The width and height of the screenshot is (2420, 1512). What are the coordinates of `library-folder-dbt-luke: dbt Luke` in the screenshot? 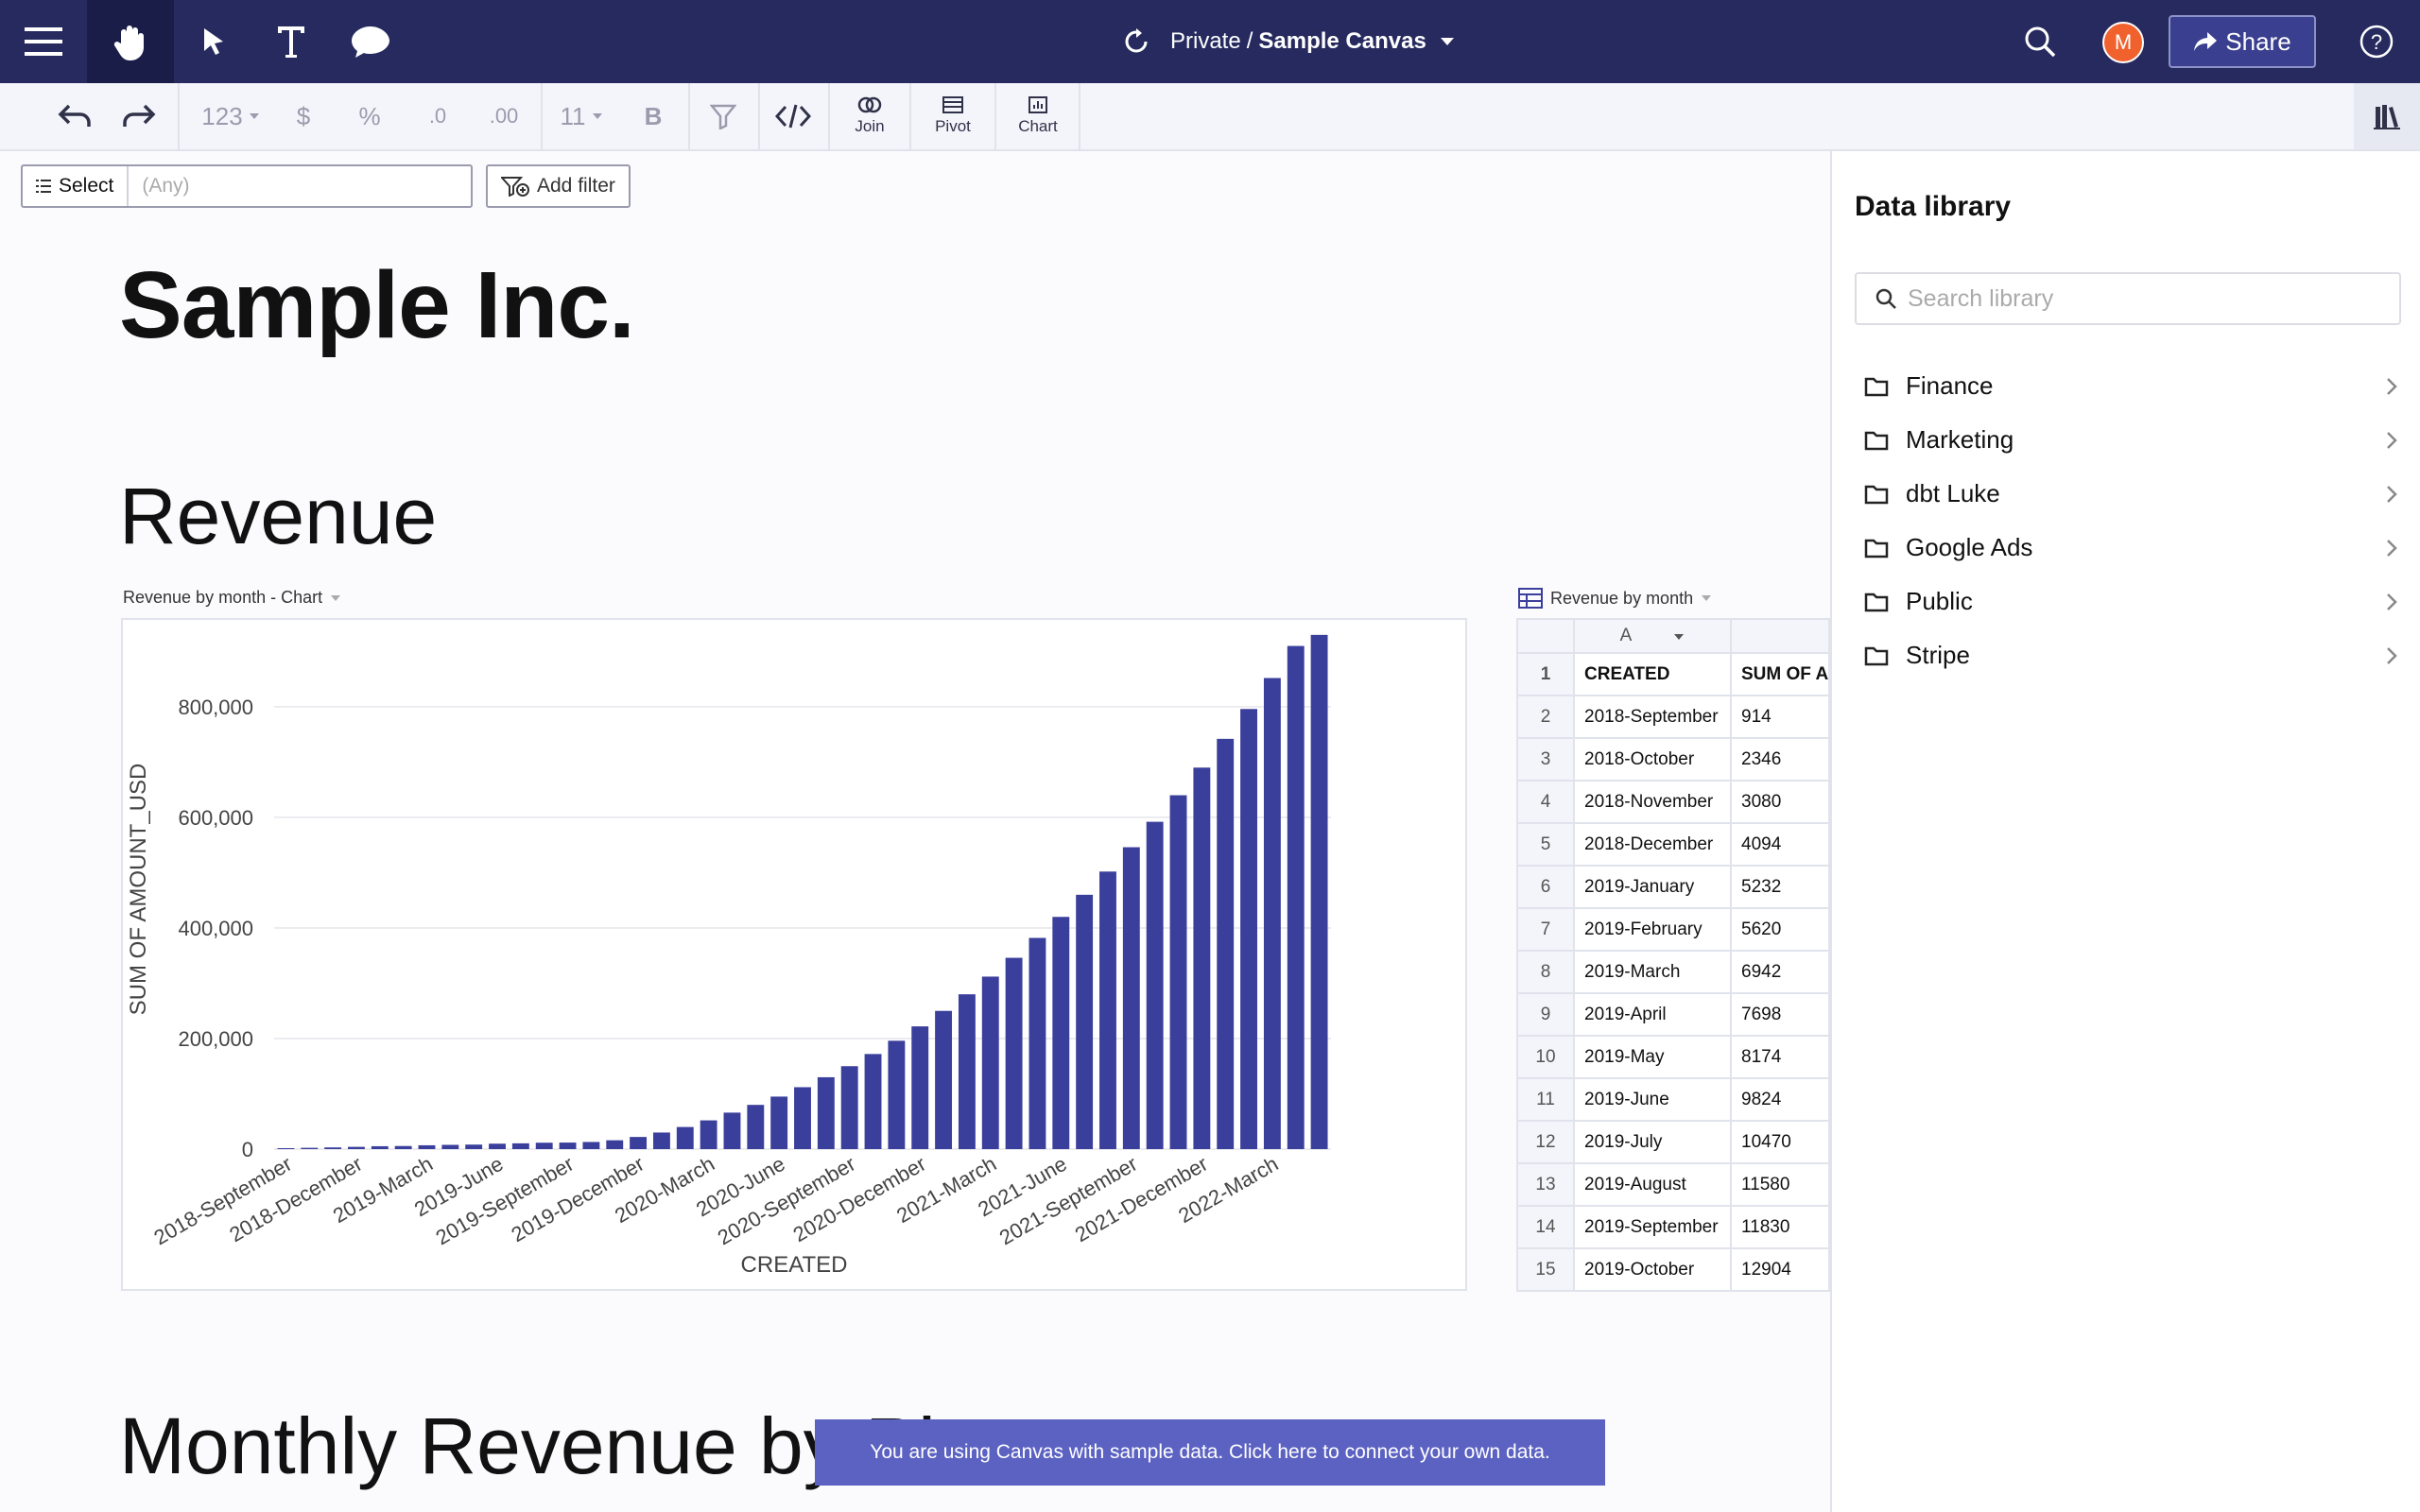 It's located at (2129, 494).